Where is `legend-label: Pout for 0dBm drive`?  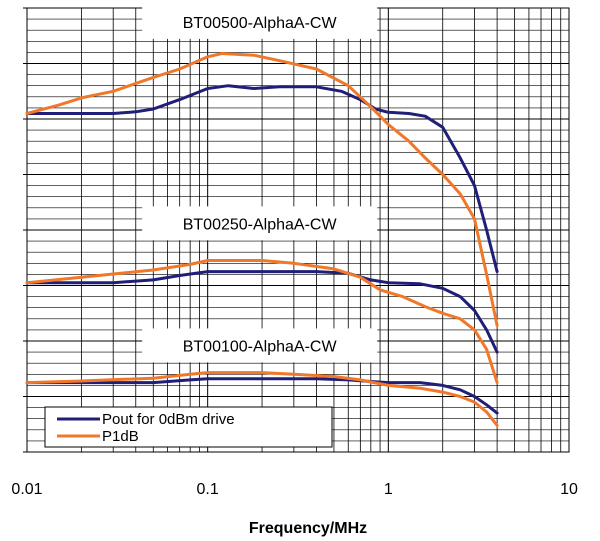
legend-label: Pout for 0dBm drive is located at coordinates (168, 419).